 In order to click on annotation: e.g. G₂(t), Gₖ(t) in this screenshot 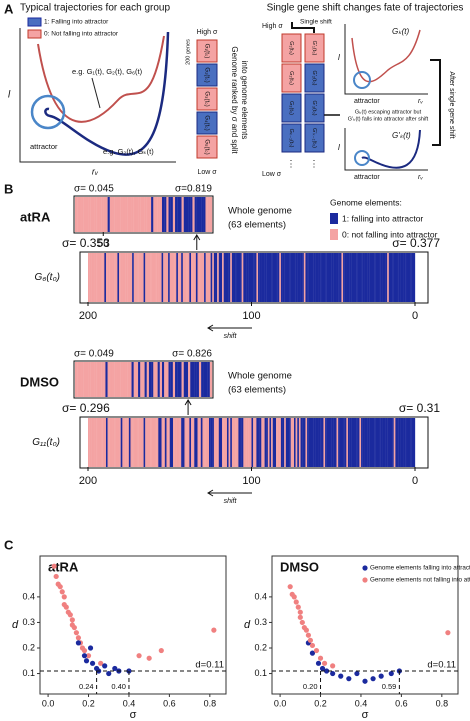, I will do `click(128, 151)`.